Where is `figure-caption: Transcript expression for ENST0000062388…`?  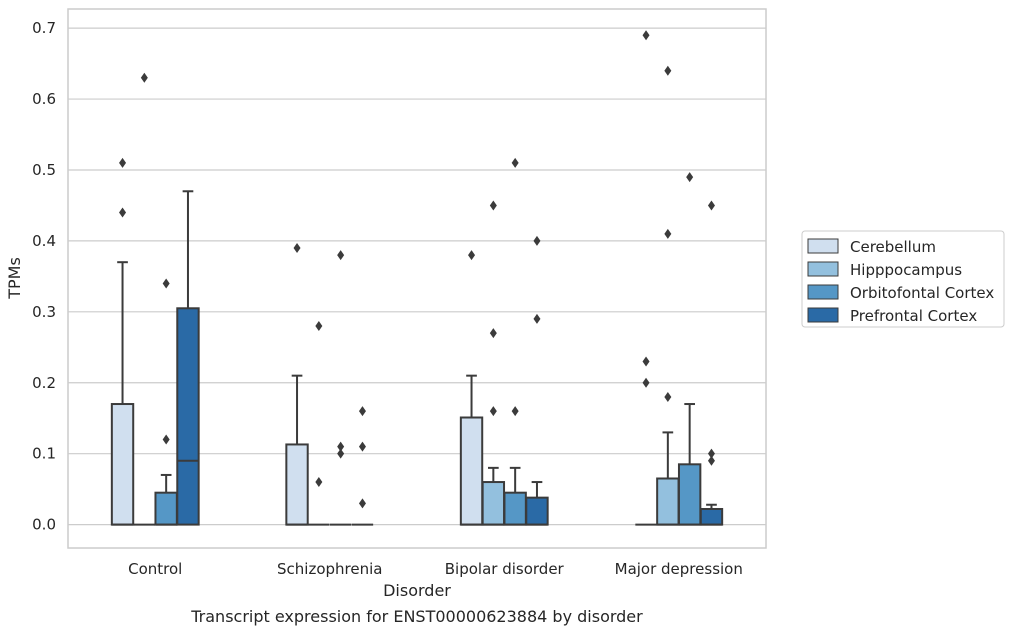
figure-caption: Transcript expression for ENST0000062388… is located at coordinates (416, 616).